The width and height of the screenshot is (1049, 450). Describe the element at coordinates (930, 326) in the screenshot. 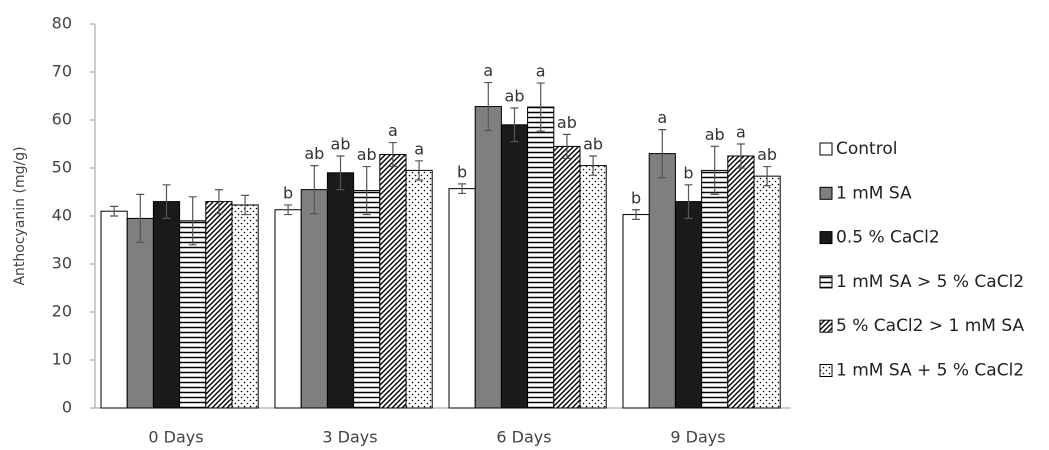

I see `legend-label: 5 % CaCl2 > 1 mM SA` at that location.